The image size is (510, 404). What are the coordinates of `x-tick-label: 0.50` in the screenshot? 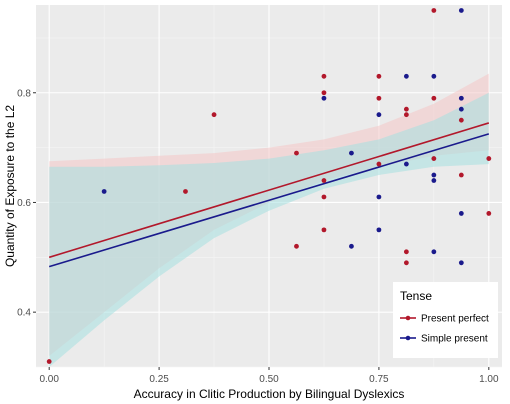 It's located at (269, 379).